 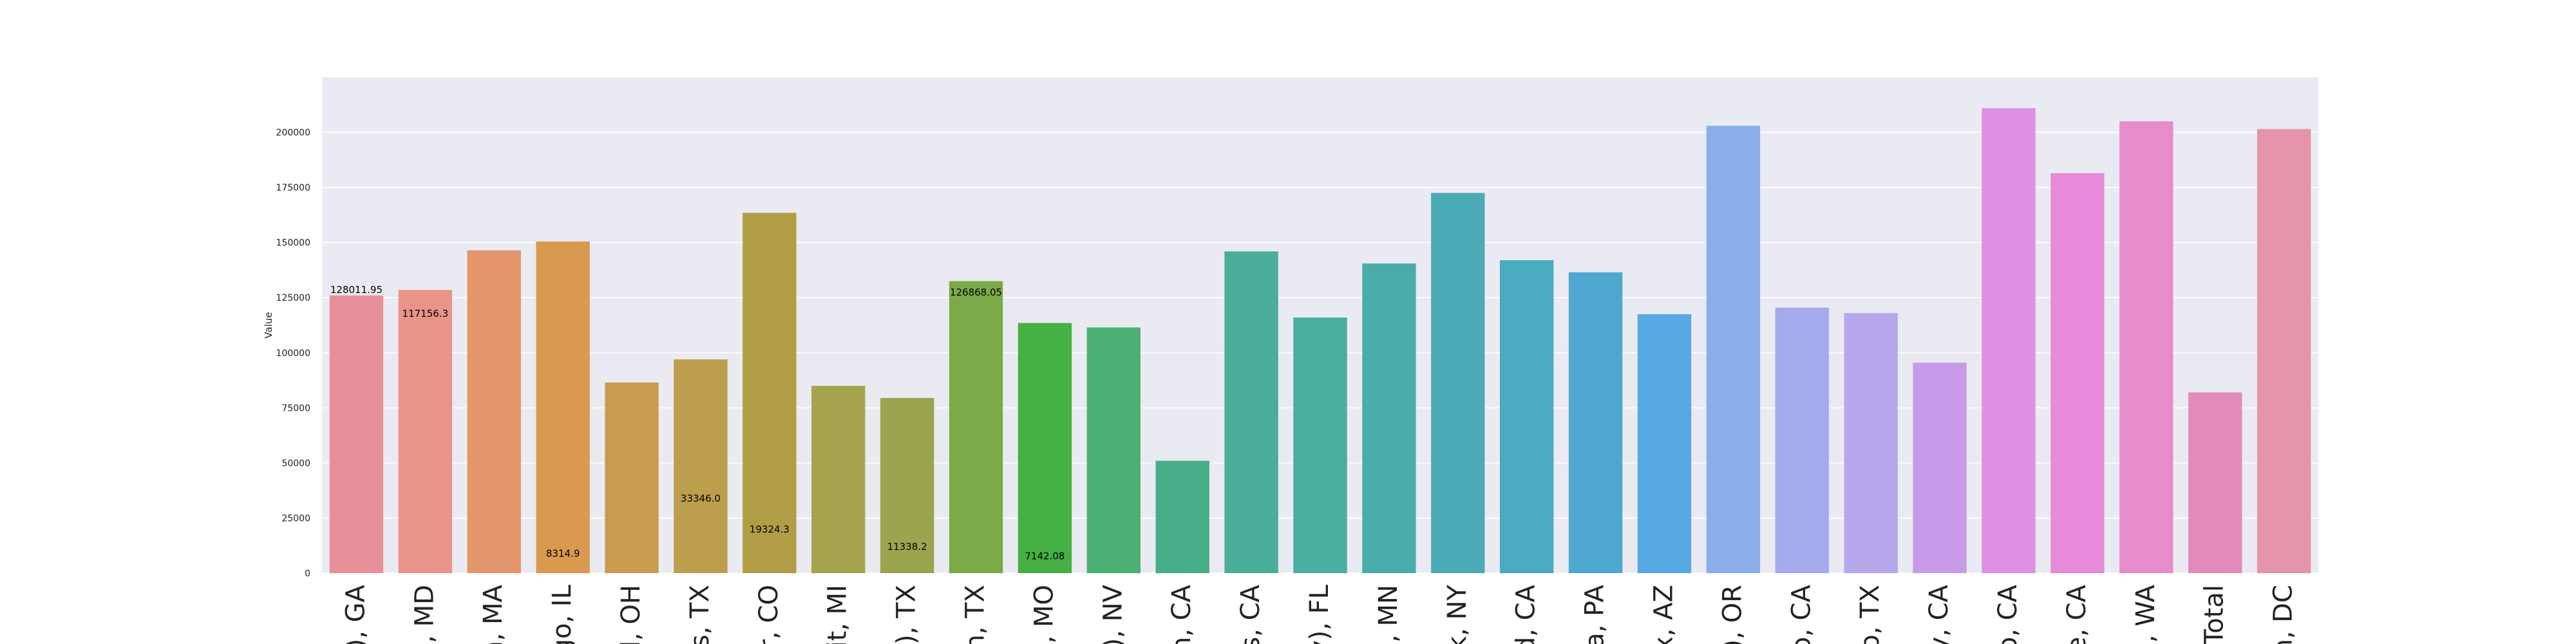 I want to click on x-tick-label: . Total, so click(x=2215, y=614).